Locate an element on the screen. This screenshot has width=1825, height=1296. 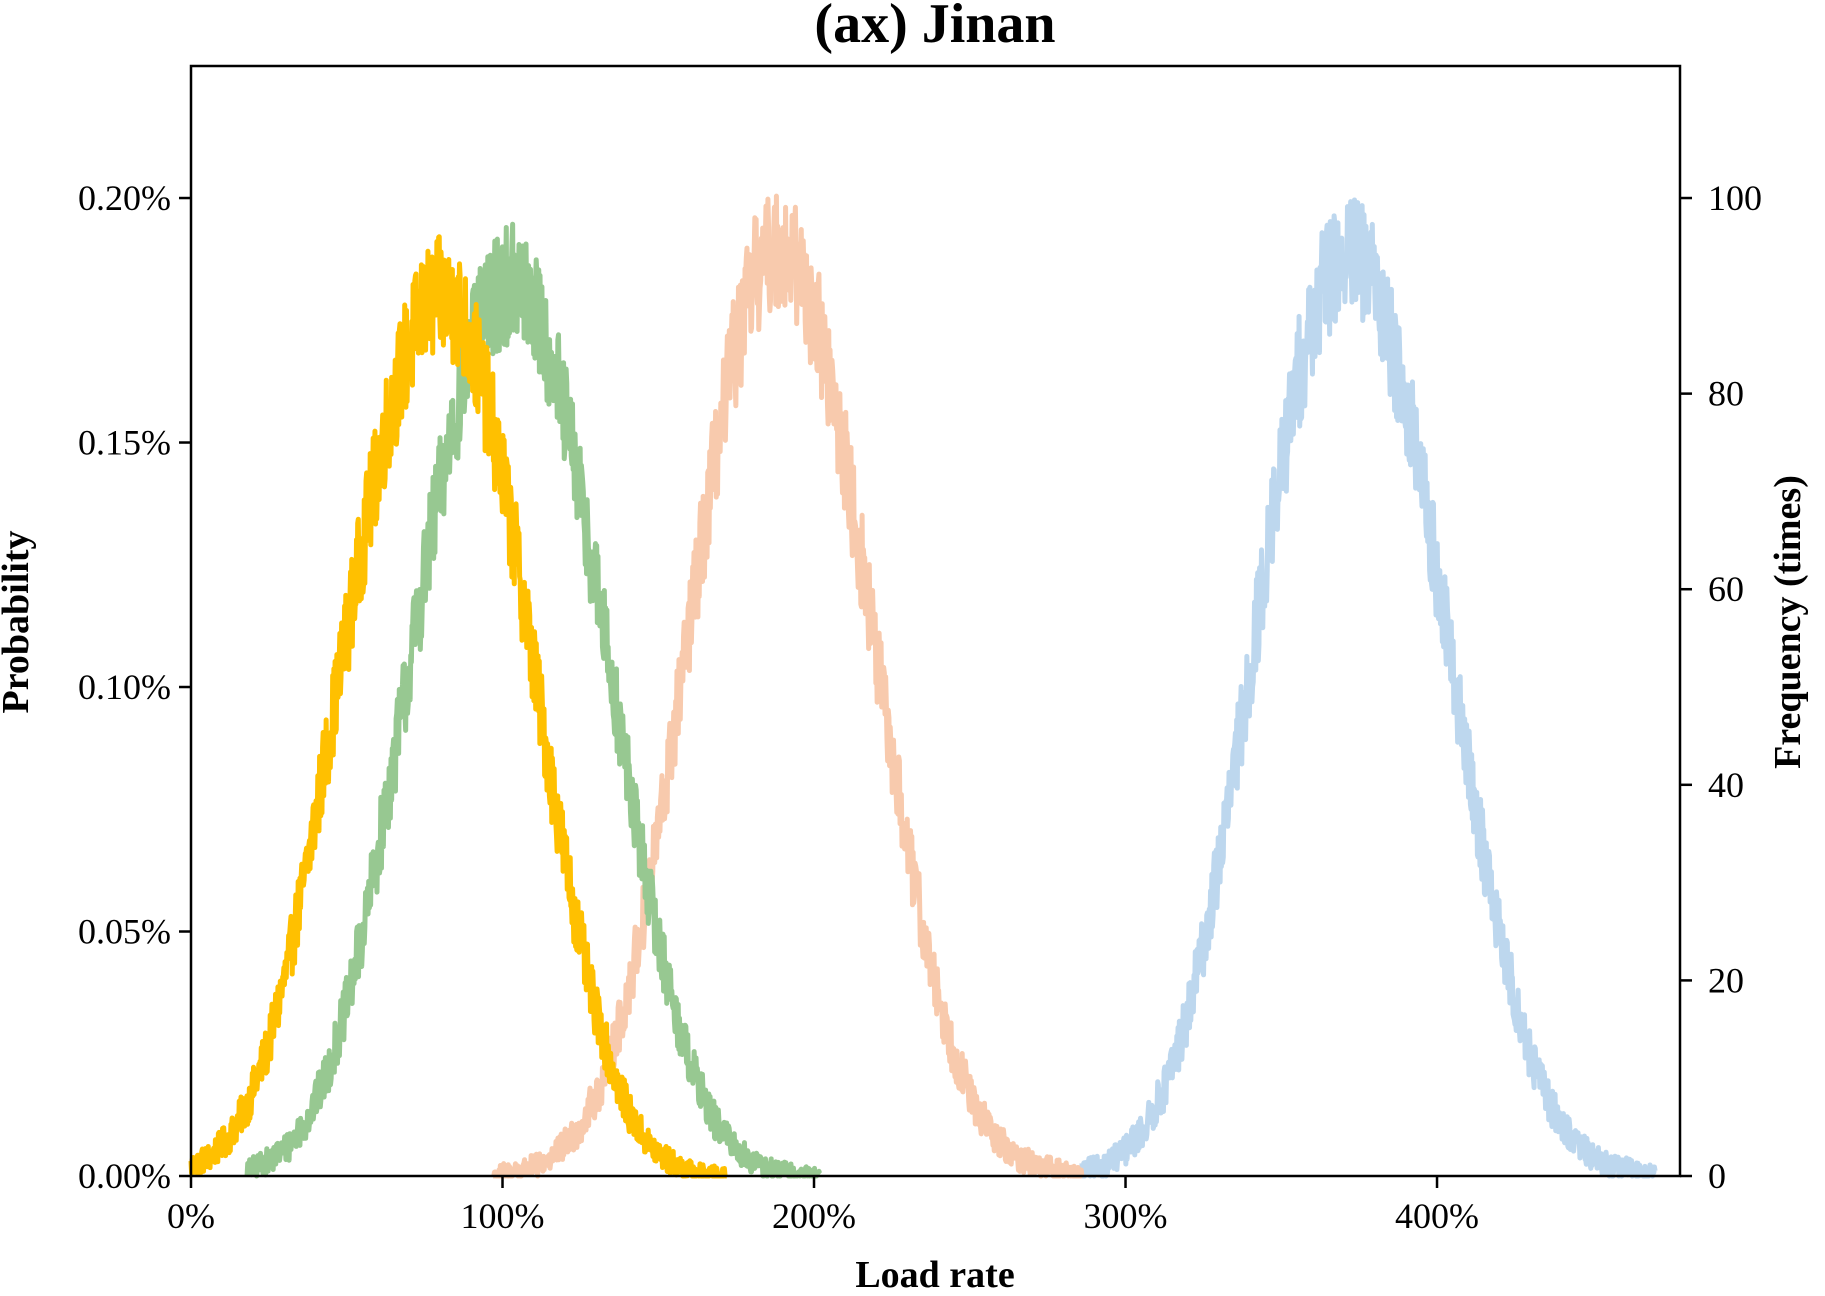
y-left-tick-label: 0.00% is located at coordinates (124, 1176).